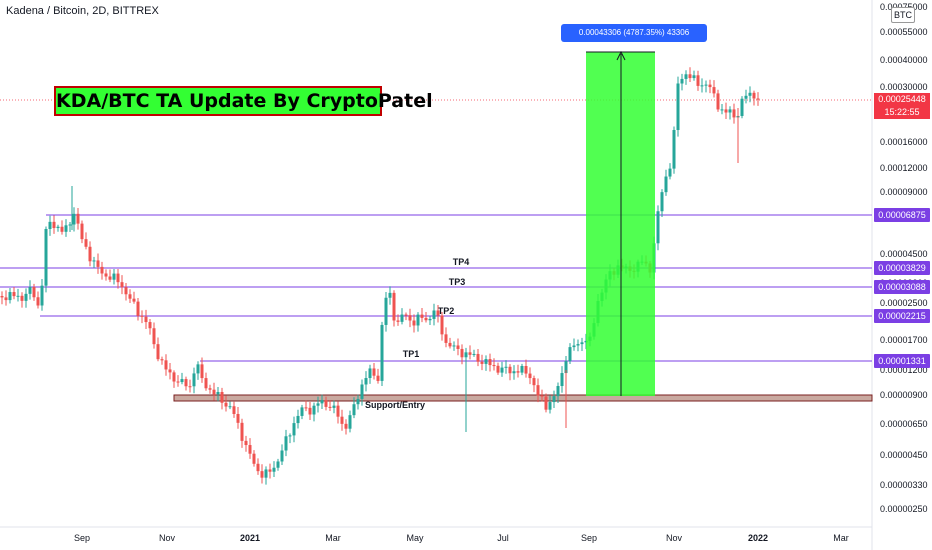 This screenshot has width=932, height=550. I want to click on level-price-label: 0.00001331, so click(902, 361).